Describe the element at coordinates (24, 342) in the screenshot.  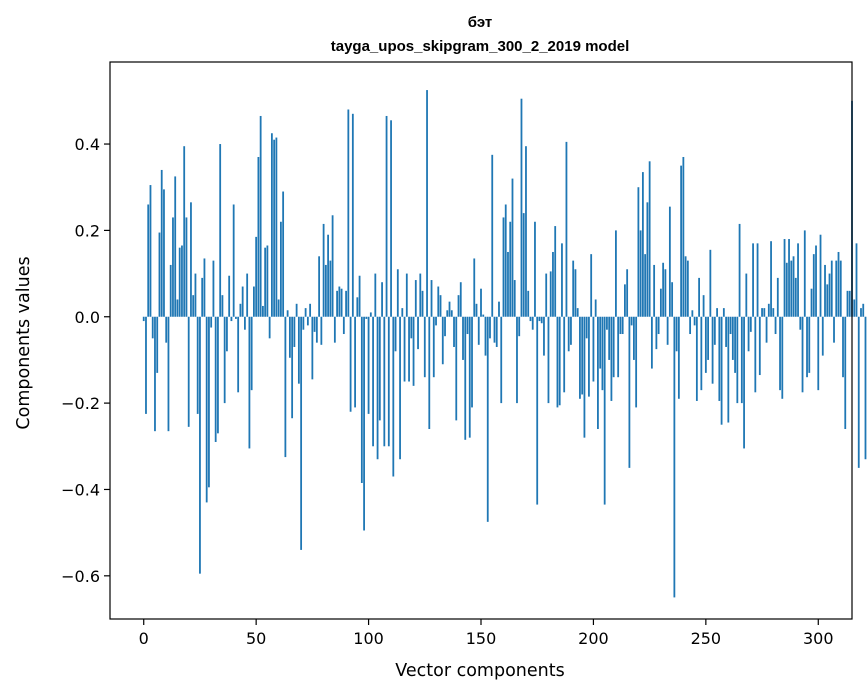
I see `y-axis-label: Components values` at that location.